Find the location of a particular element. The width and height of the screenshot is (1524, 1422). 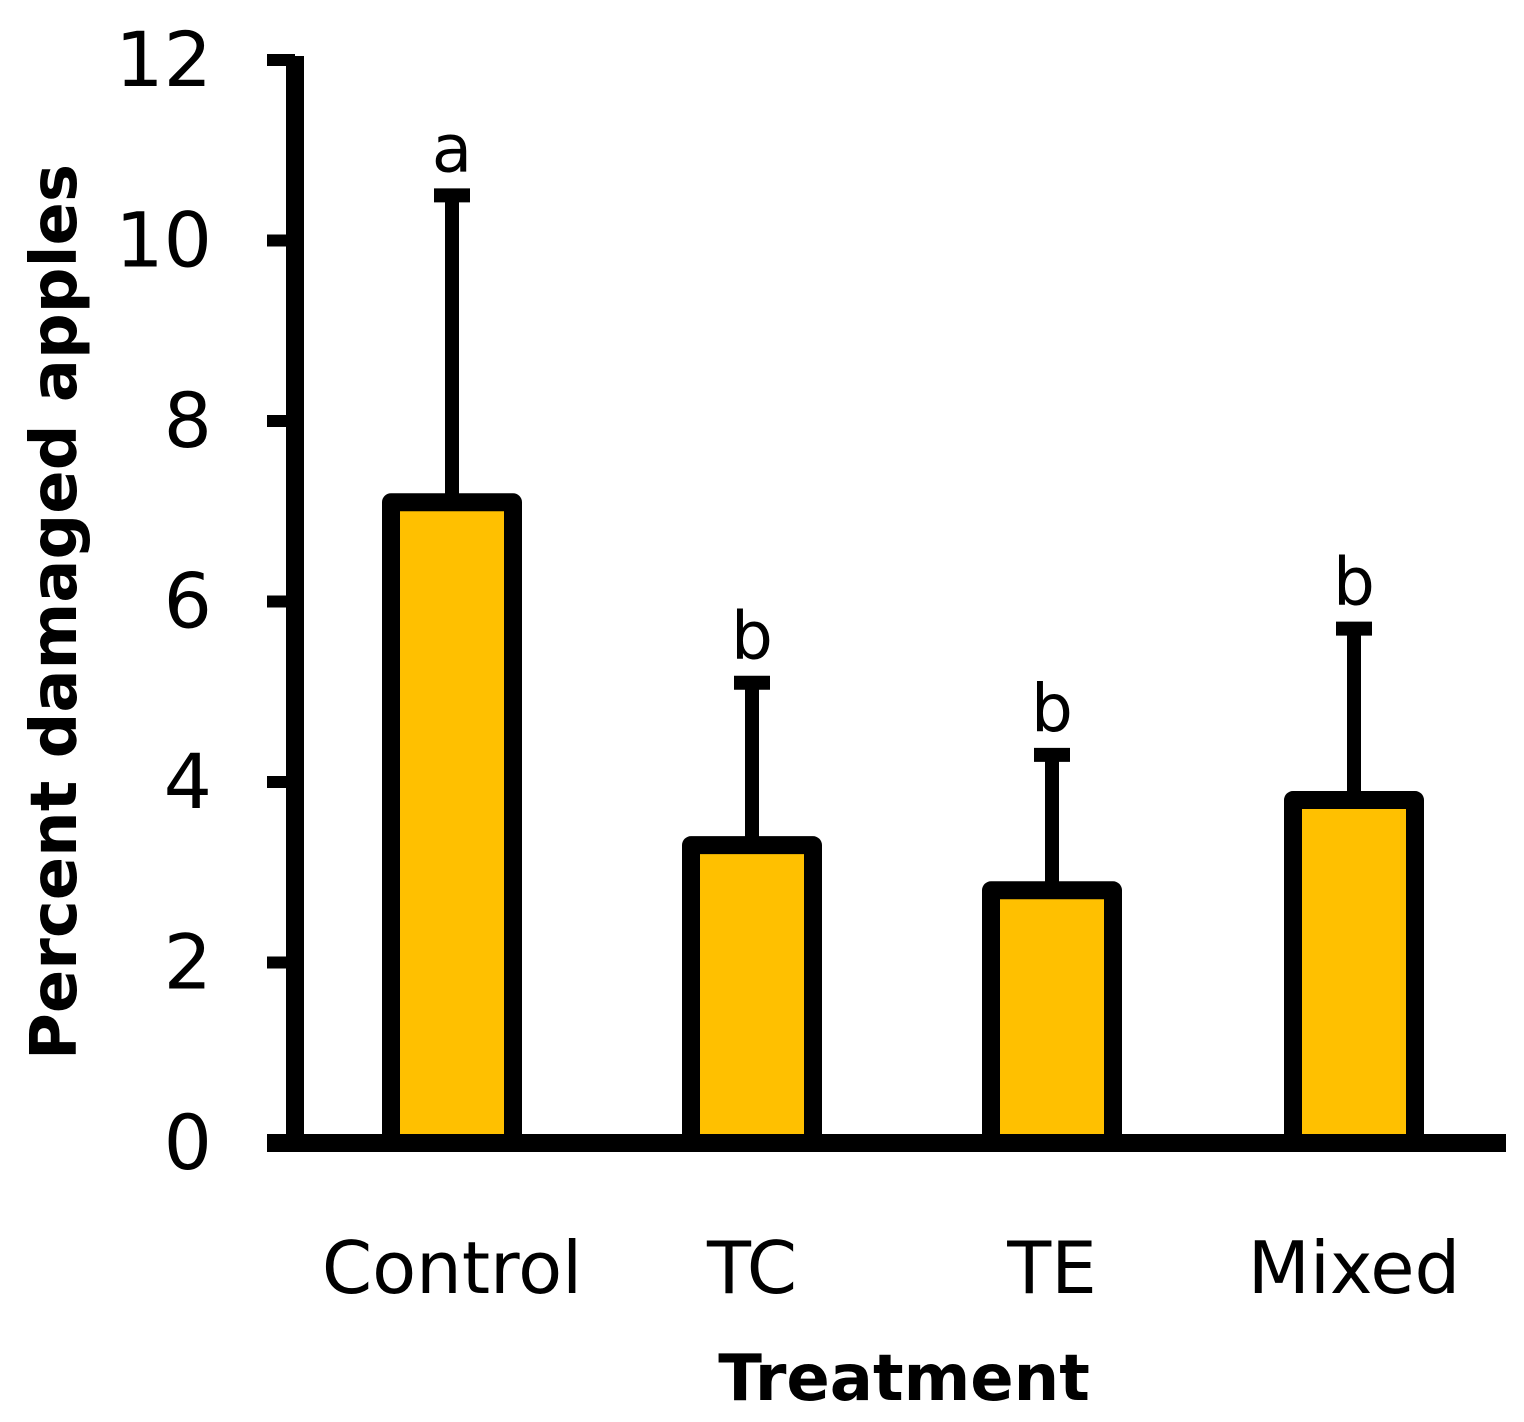

bar-mixed is located at coordinates (1354, 971).